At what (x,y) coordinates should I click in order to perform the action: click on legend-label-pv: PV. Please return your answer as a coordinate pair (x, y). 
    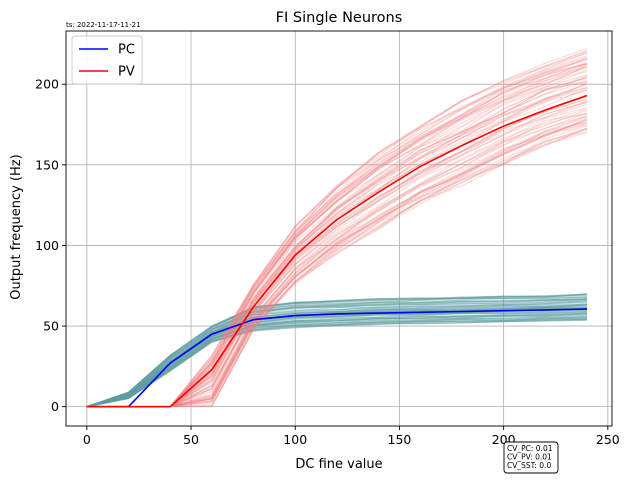
    Looking at the image, I should click on (126, 72).